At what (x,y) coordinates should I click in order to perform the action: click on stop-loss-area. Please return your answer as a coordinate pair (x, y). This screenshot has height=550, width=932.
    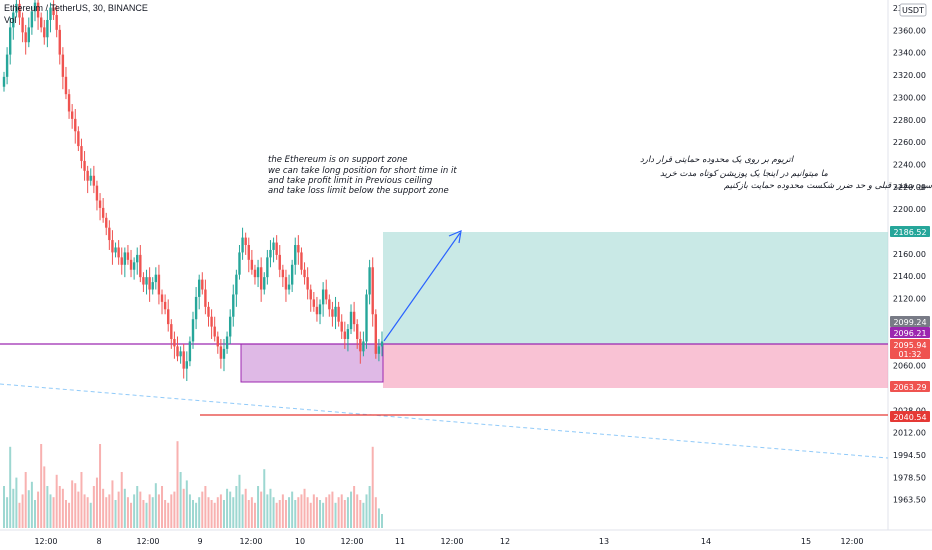
    Looking at the image, I should click on (635, 366).